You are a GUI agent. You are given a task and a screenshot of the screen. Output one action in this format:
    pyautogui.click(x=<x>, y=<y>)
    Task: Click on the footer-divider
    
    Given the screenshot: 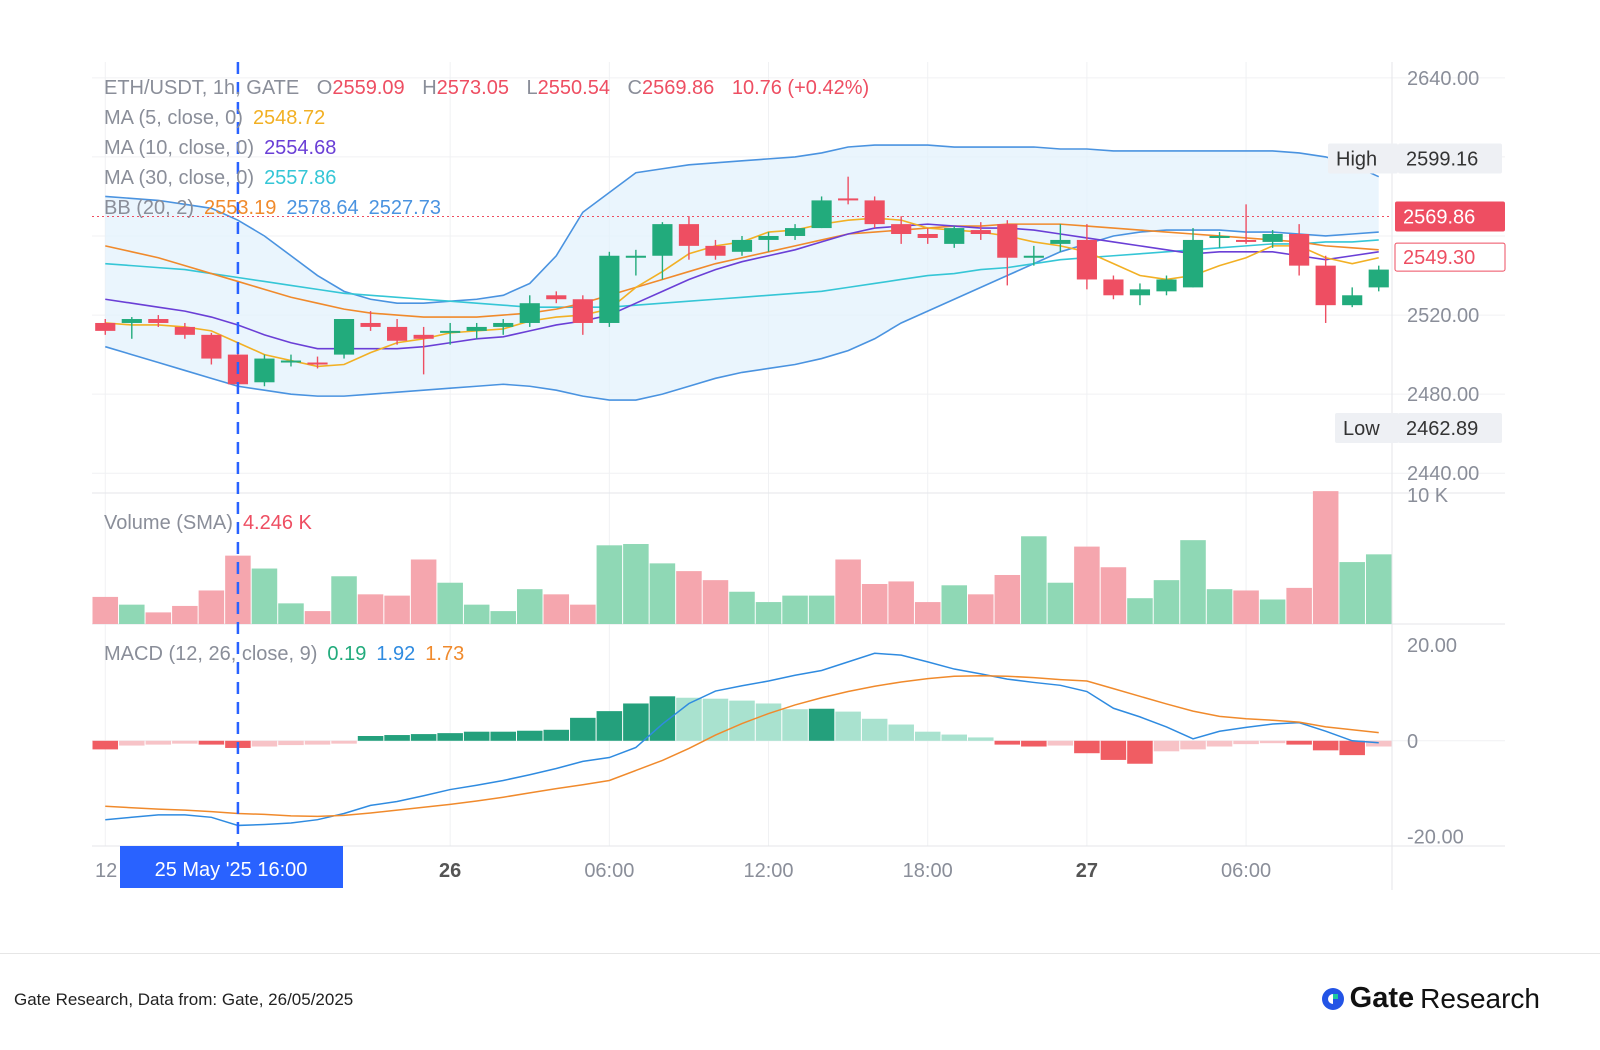 What is the action you would take?
    pyautogui.click(x=800, y=953)
    